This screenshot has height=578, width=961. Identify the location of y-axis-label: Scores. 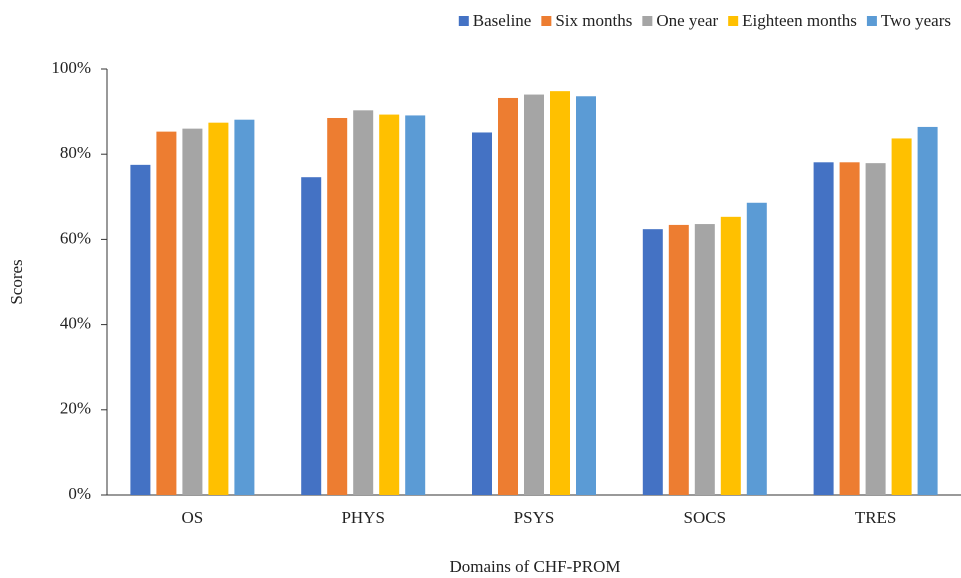
(16, 281).